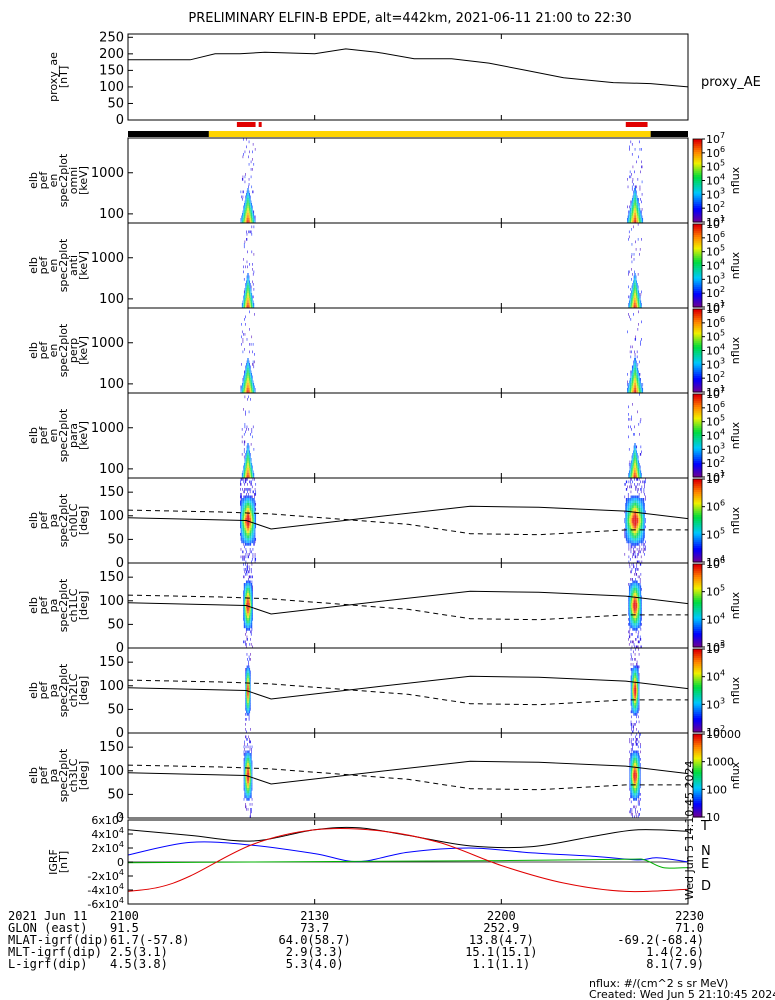  Describe the element at coordinates (735, 180) in the screenshot. I see `colorbar-label: nflux` at that location.